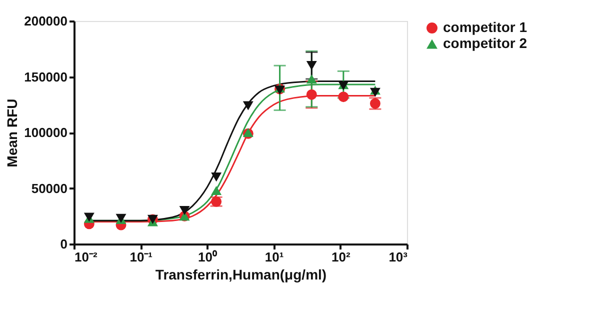 The width and height of the screenshot is (606, 312). I want to click on y-tick-label: 150000, so click(46, 76).